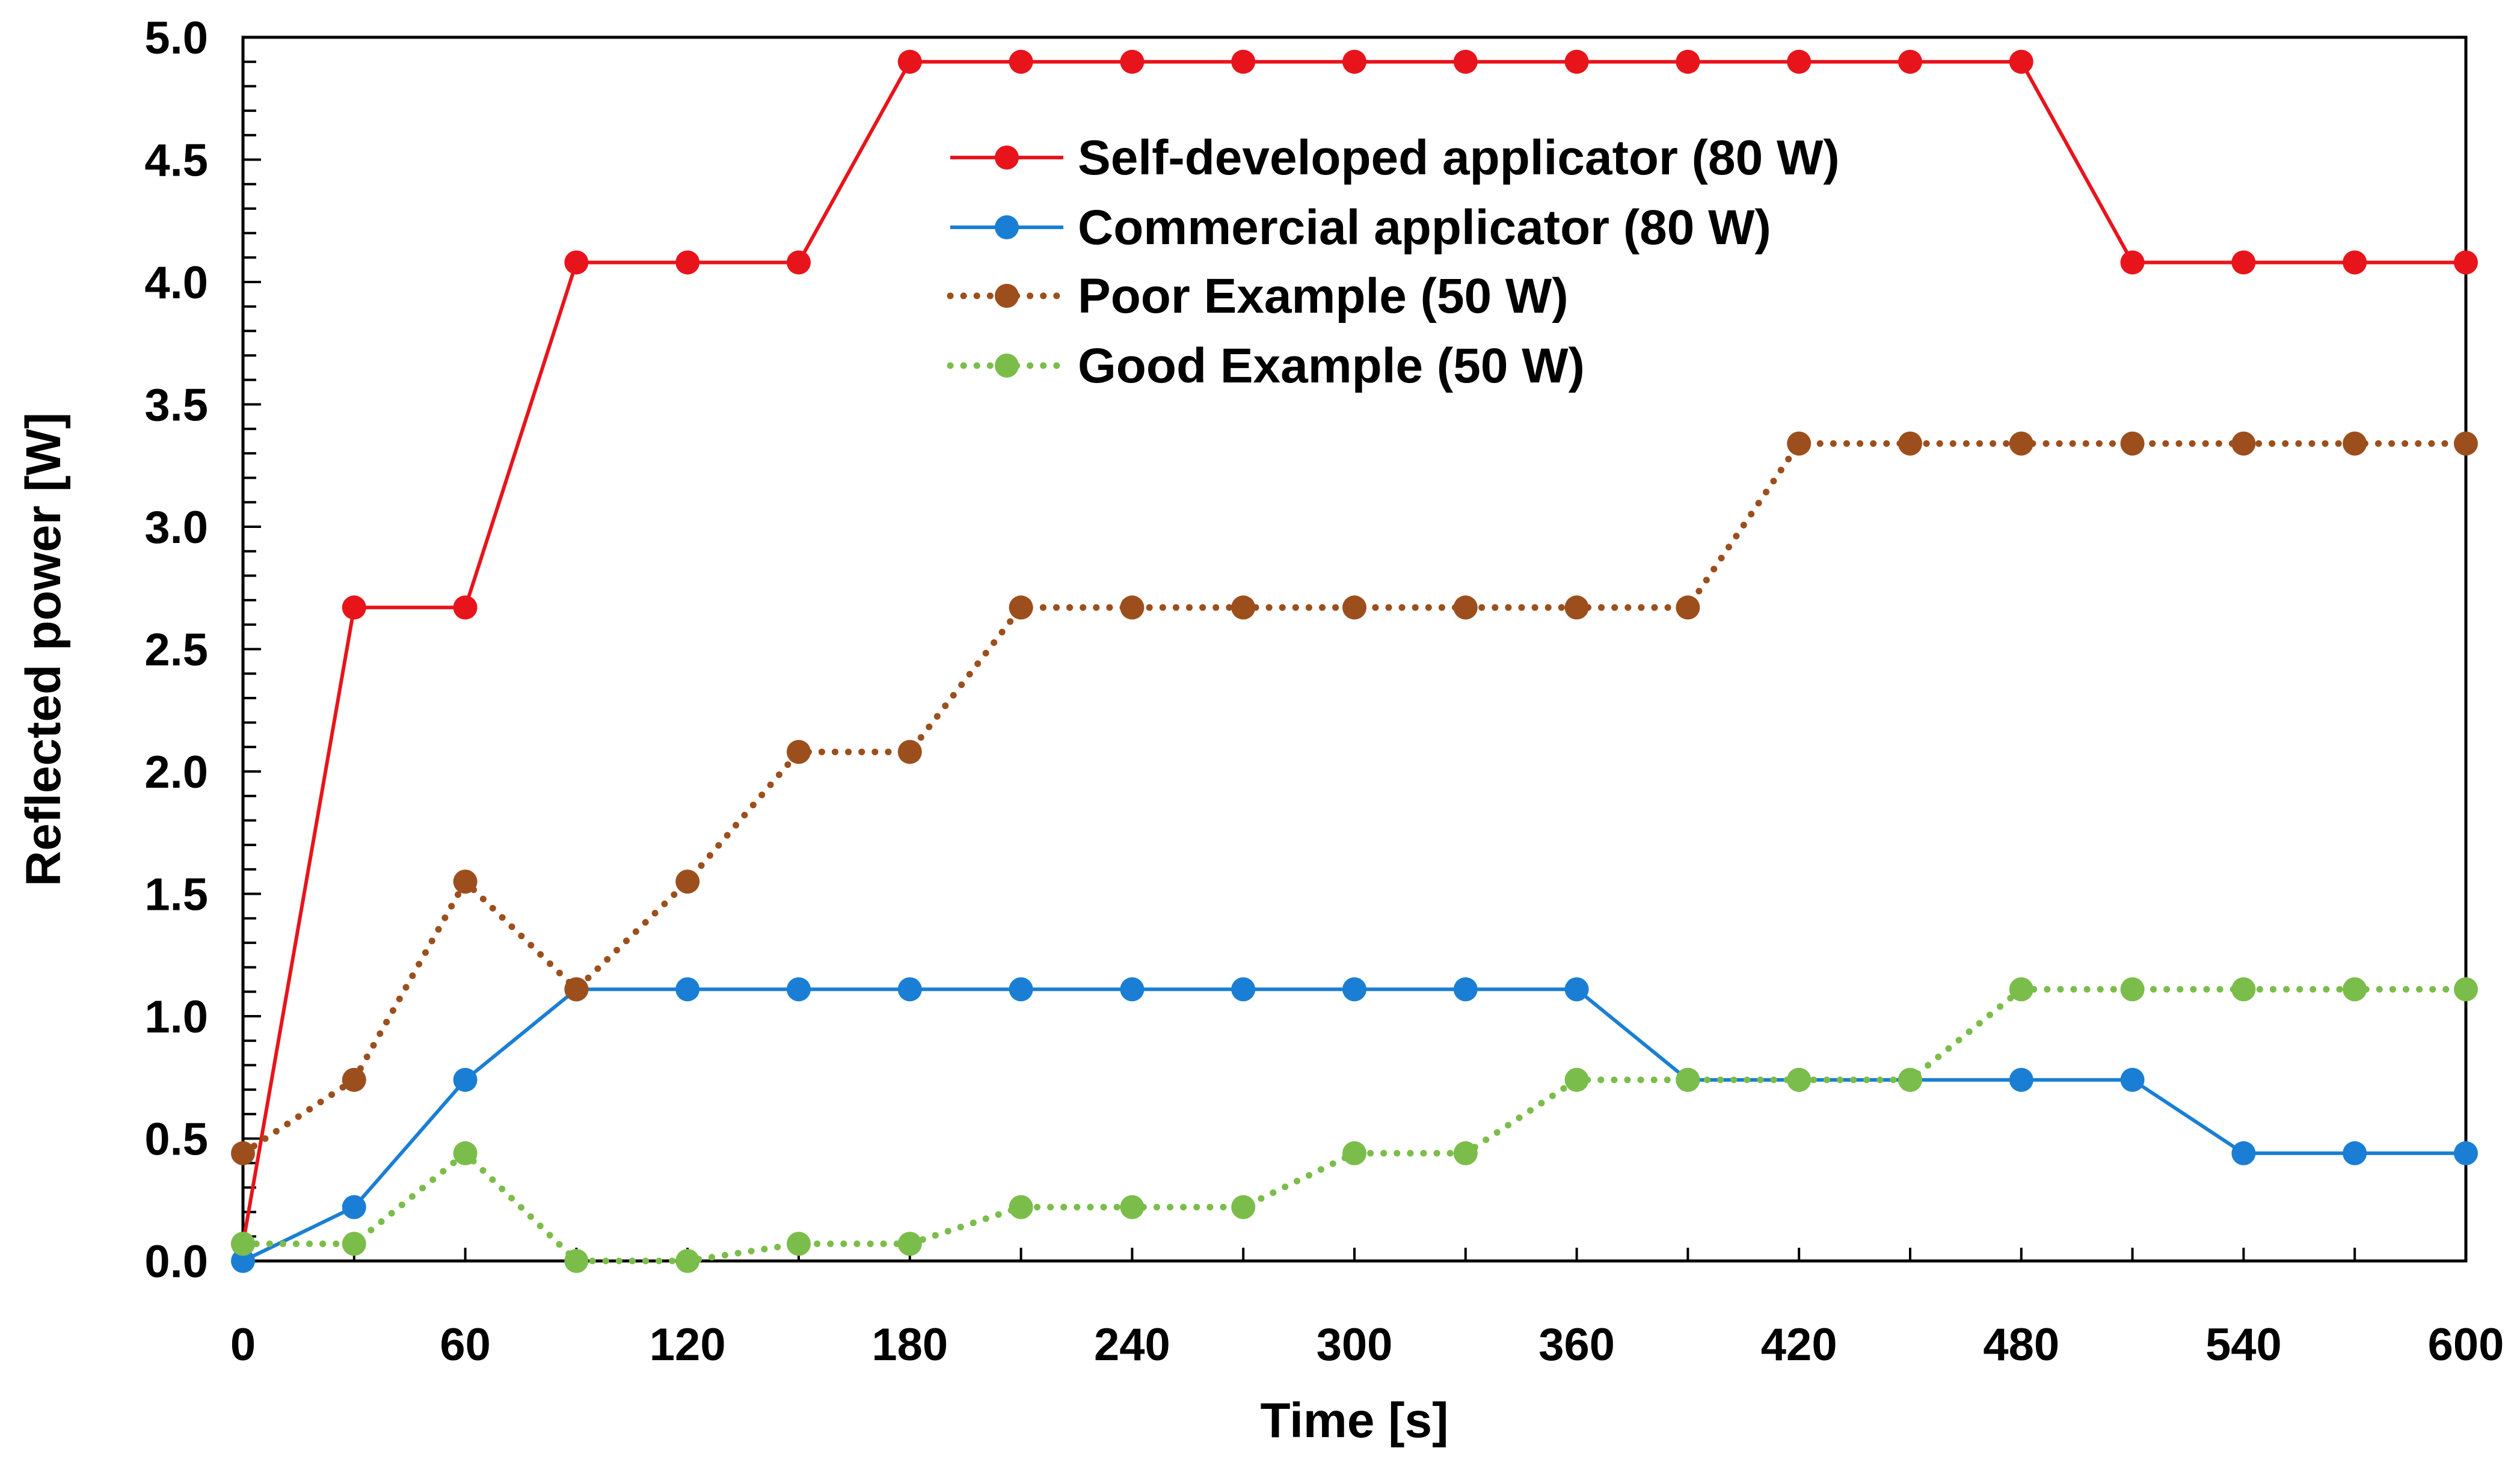 The width and height of the screenshot is (2520, 1469). I want to click on y-axis-tick-labels: 0.0 0.5 1.0 1.5 2.0 2.5 3.0 3.5 4.0 4.5 5.0, so click(176, 650).